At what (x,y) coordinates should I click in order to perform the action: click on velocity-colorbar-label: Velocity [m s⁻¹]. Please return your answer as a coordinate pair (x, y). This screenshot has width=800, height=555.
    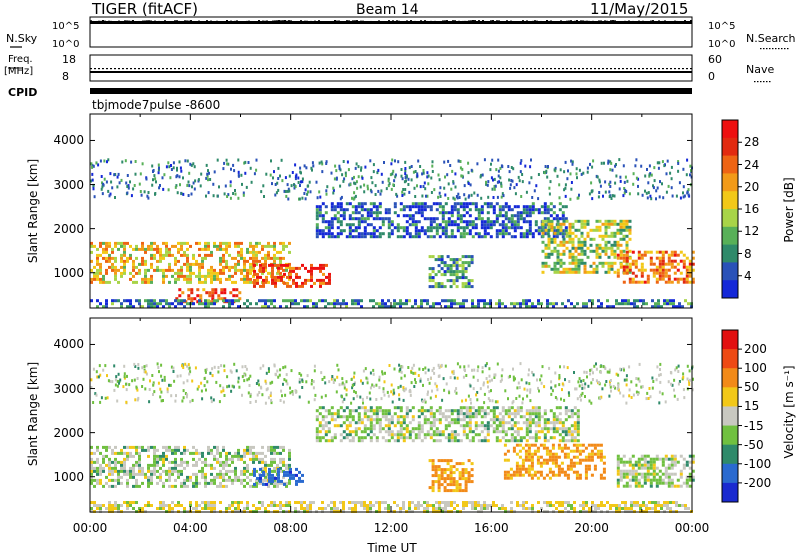
    Looking at the image, I should click on (789, 412).